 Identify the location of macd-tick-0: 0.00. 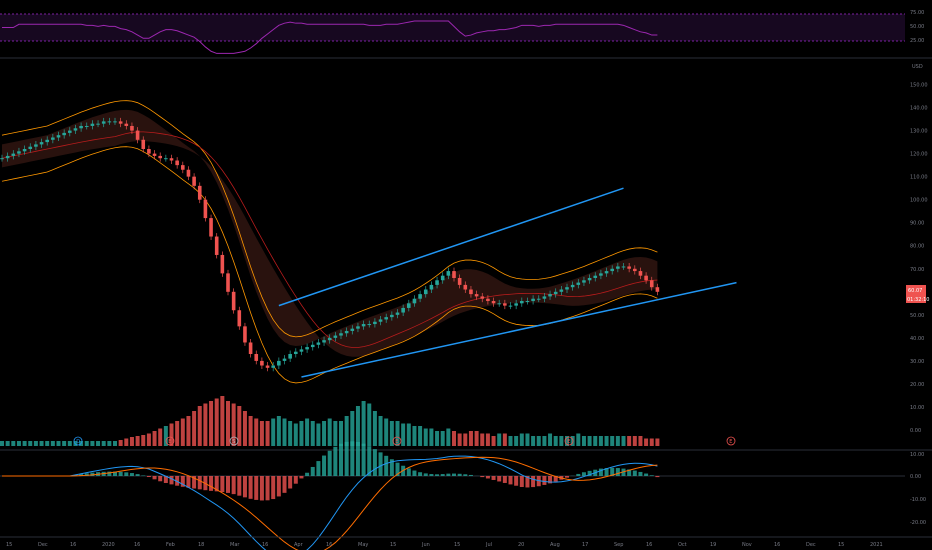
(915, 477).